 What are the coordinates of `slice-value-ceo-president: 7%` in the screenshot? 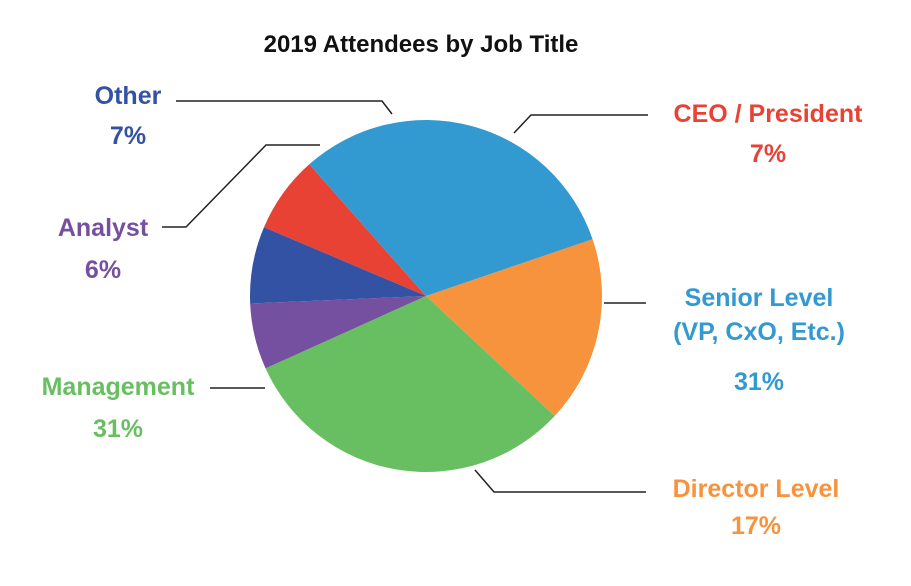 It's located at (768, 154).